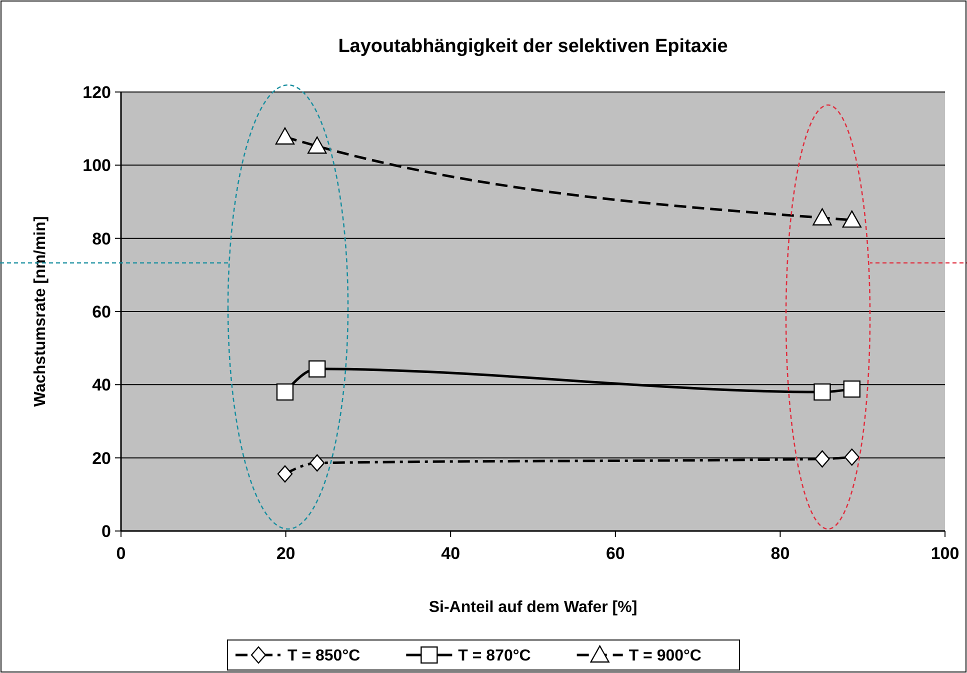 This screenshot has width=967, height=673. What do you see at coordinates (101, 312) in the screenshot?
I see `y-tick-label: 60` at bounding box center [101, 312].